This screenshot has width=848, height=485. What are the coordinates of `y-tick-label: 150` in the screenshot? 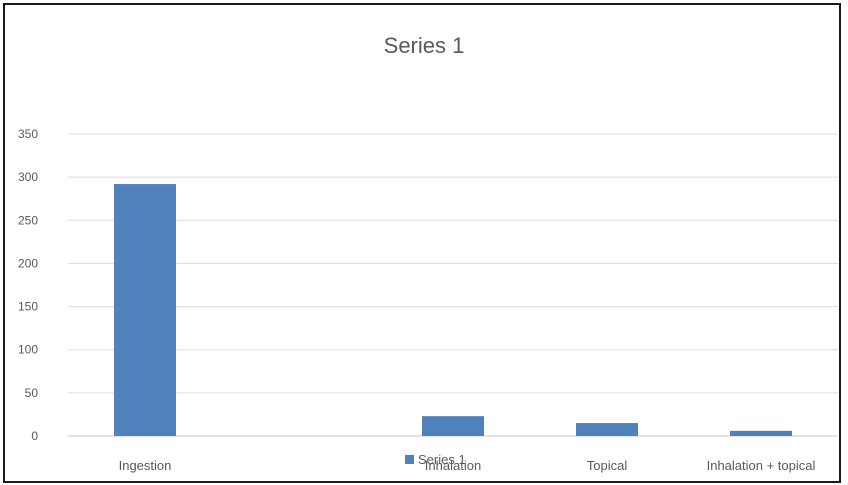 It's located at (28, 307).